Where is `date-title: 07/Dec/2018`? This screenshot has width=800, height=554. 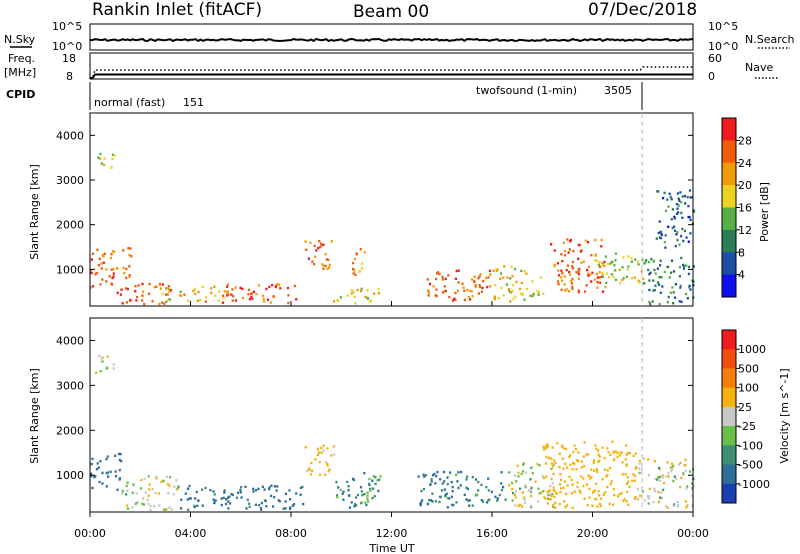 date-title: 07/Dec/2018 is located at coordinates (642, 10).